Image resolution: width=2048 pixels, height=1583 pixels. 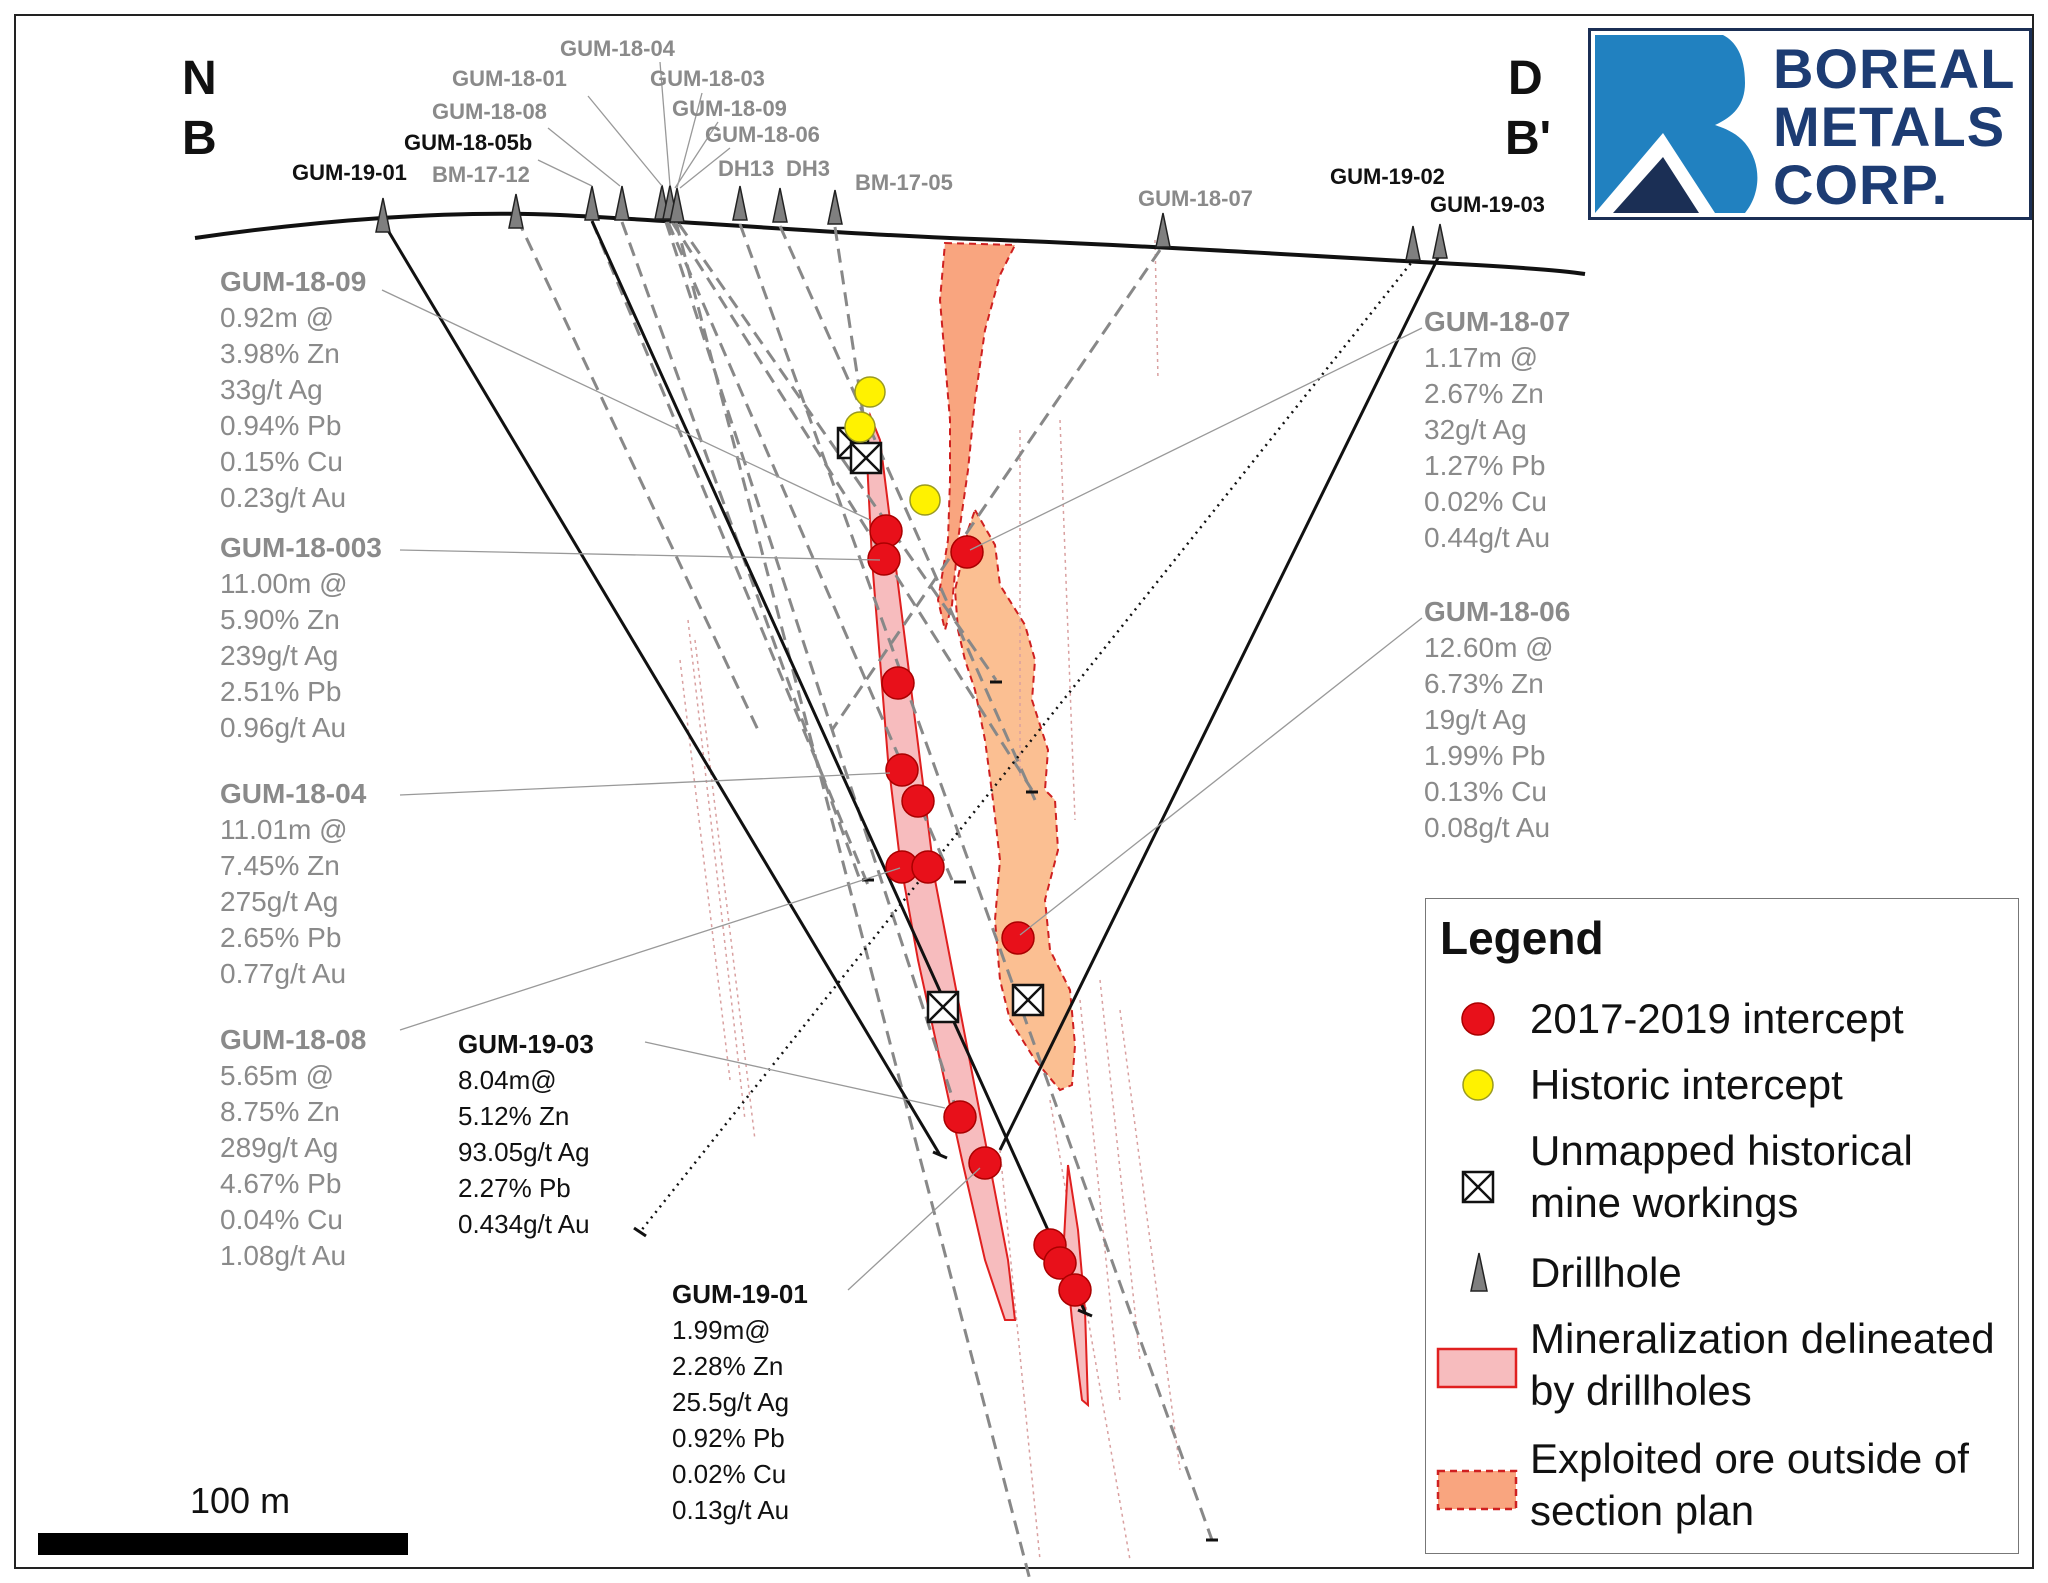 I want to click on drillhole-label-gum-18-03: GUM-18-03, so click(x=707, y=78).